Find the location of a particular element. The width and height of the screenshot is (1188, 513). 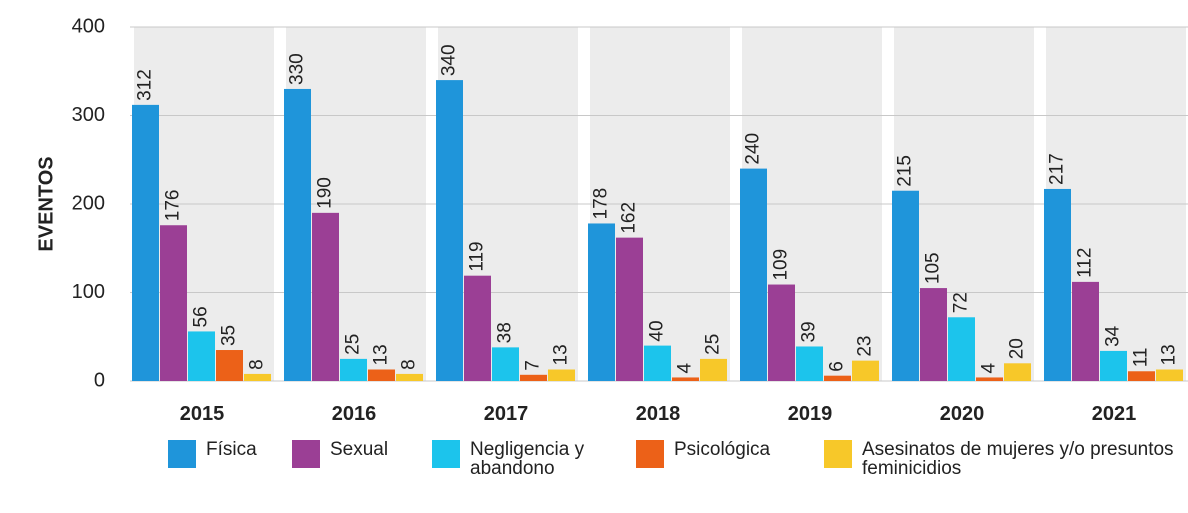

value-label: 162 is located at coordinates (629, 218).